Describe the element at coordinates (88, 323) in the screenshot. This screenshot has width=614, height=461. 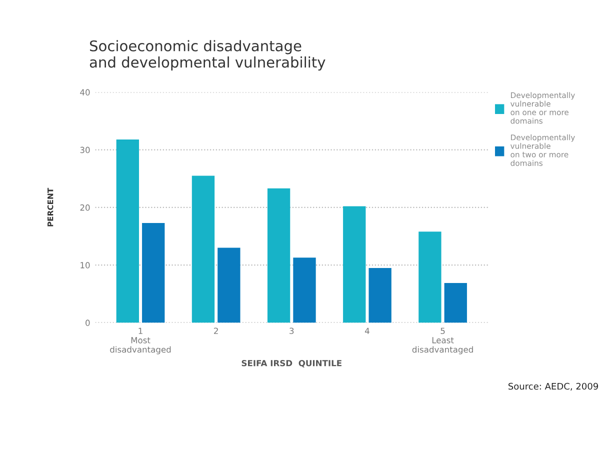
I see `y-tick-label: 0` at that location.